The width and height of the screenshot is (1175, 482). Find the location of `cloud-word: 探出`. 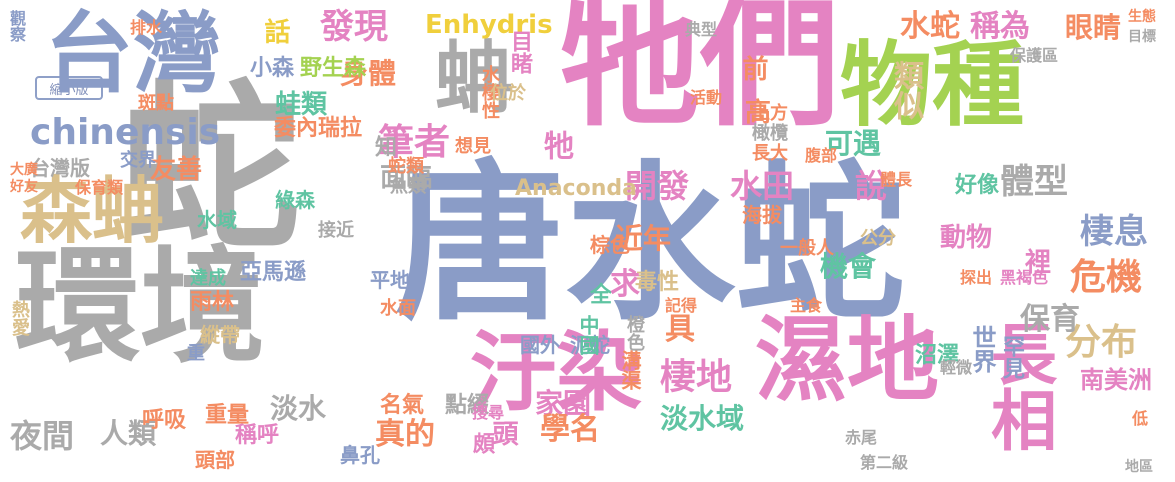

cloud-word: 探出 is located at coordinates (976, 277).